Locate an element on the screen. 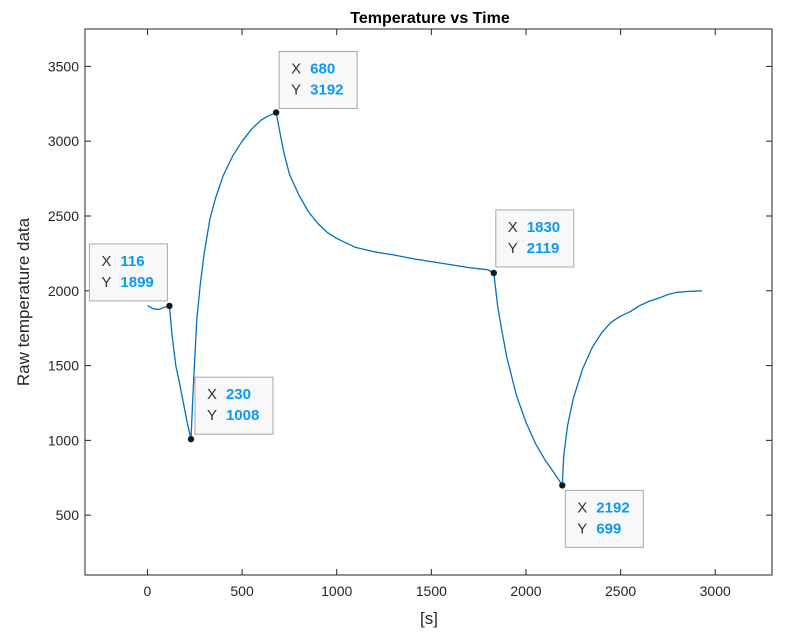 This screenshot has width=807, height=637. datatip: X 680 Y 3192 is located at coordinates (315, 83).